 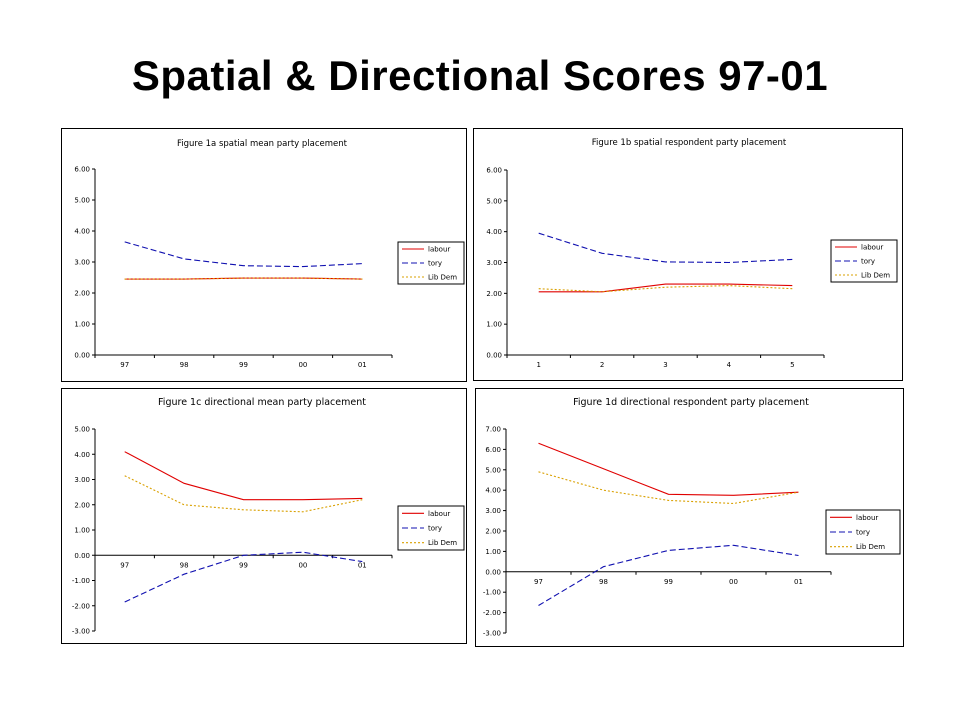 What do you see at coordinates (792, 365) in the screenshot?
I see `x-tick-label: 5` at bounding box center [792, 365].